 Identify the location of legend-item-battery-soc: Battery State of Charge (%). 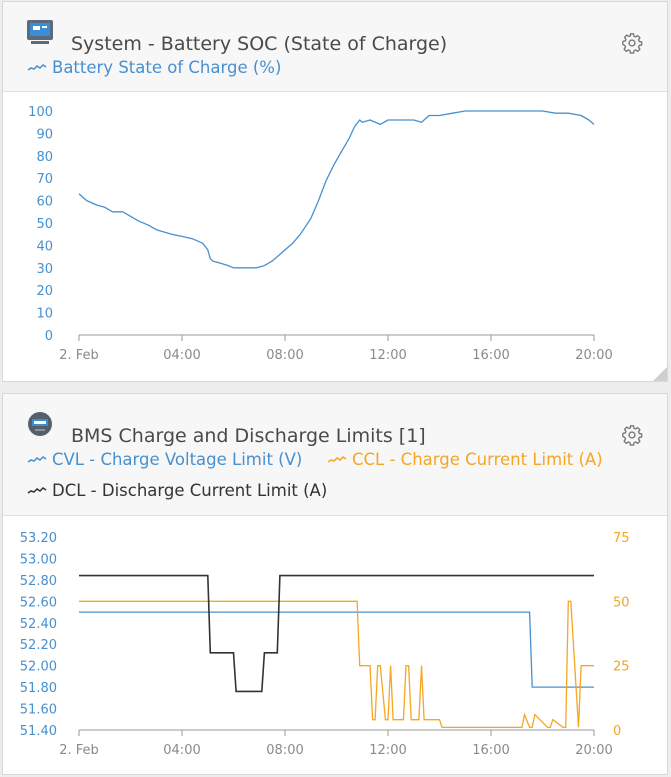
(154, 67).